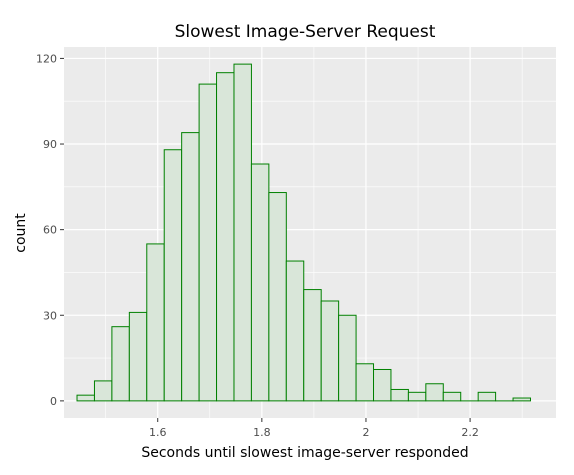 This screenshot has width=574, height=475. Describe the element at coordinates (365, 432) in the screenshot. I see `x-tick-label: 2` at that location.